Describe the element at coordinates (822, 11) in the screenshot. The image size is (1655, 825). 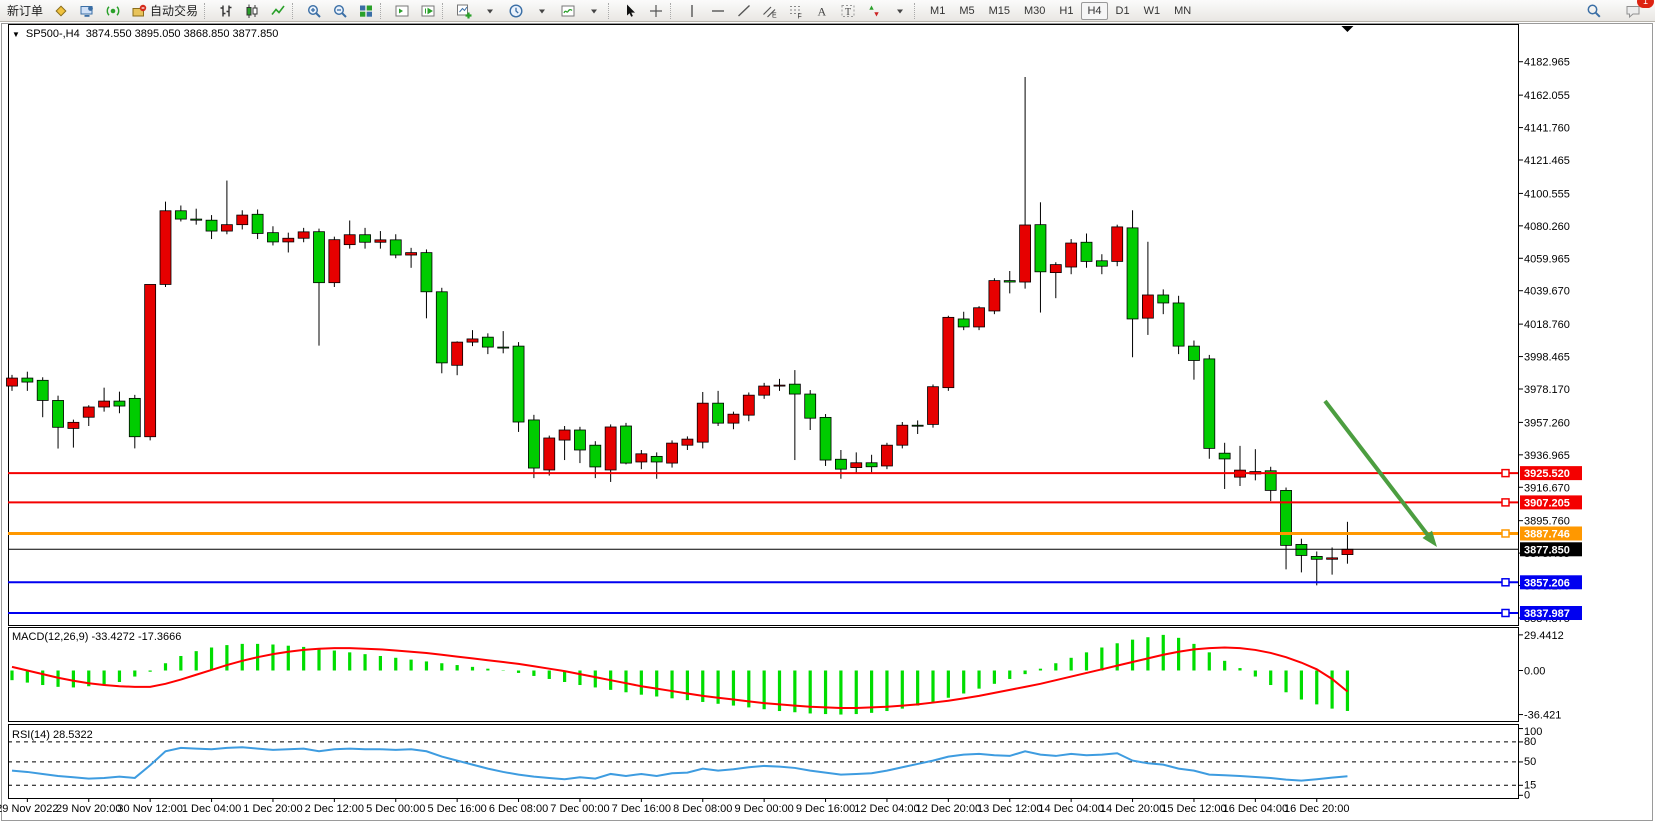
I see `text-button: A` at that location.